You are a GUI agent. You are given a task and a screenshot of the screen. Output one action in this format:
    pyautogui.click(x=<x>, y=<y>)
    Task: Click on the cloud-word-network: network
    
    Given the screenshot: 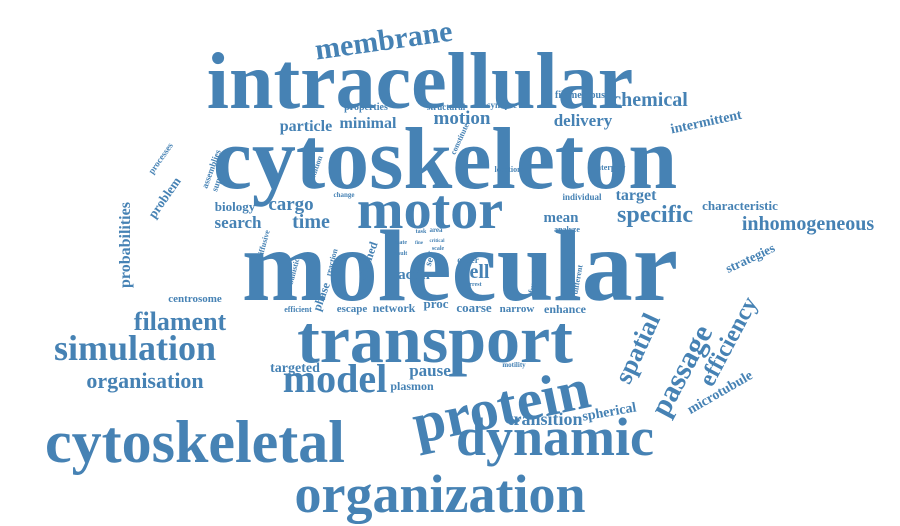 What is the action you would take?
    pyautogui.click(x=394, y=308)
    